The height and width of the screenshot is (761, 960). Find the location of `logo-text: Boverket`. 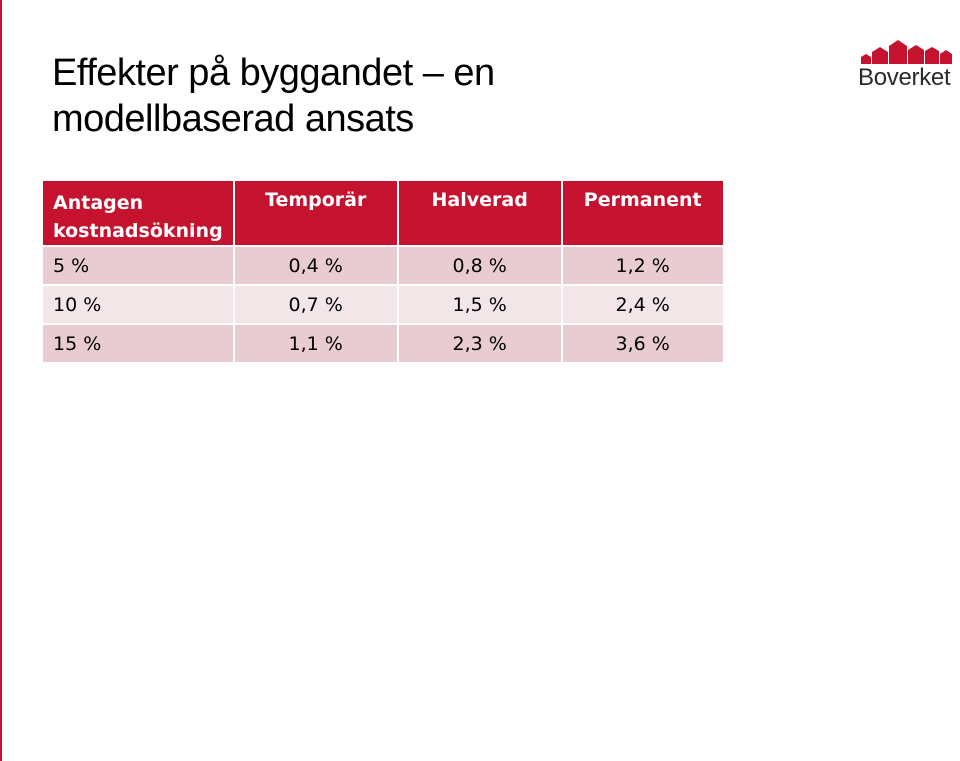

logo-text: Boverket is located at coordinates (904, 77).